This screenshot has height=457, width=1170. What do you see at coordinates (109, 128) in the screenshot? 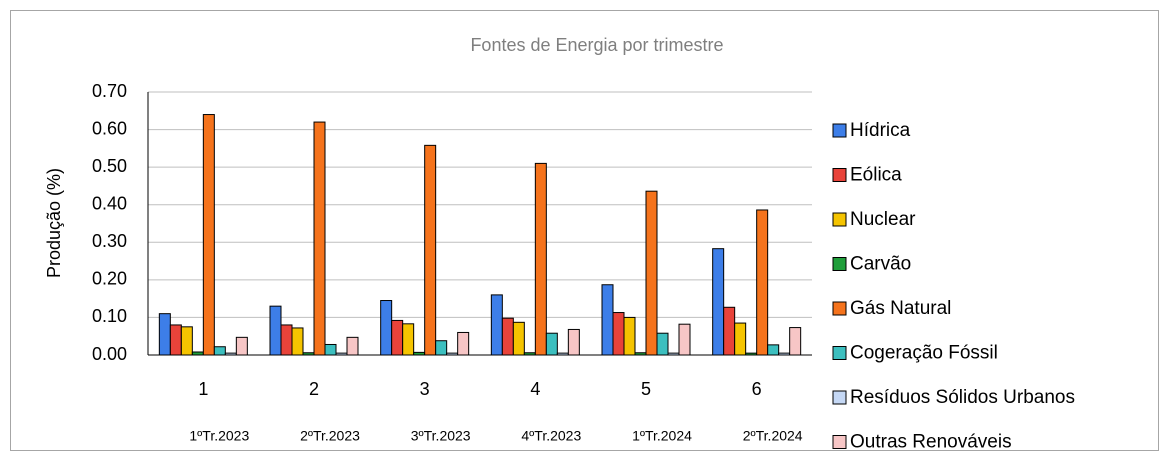
I see `y-tick-label: 0.60` at bounding box center [109, 128].